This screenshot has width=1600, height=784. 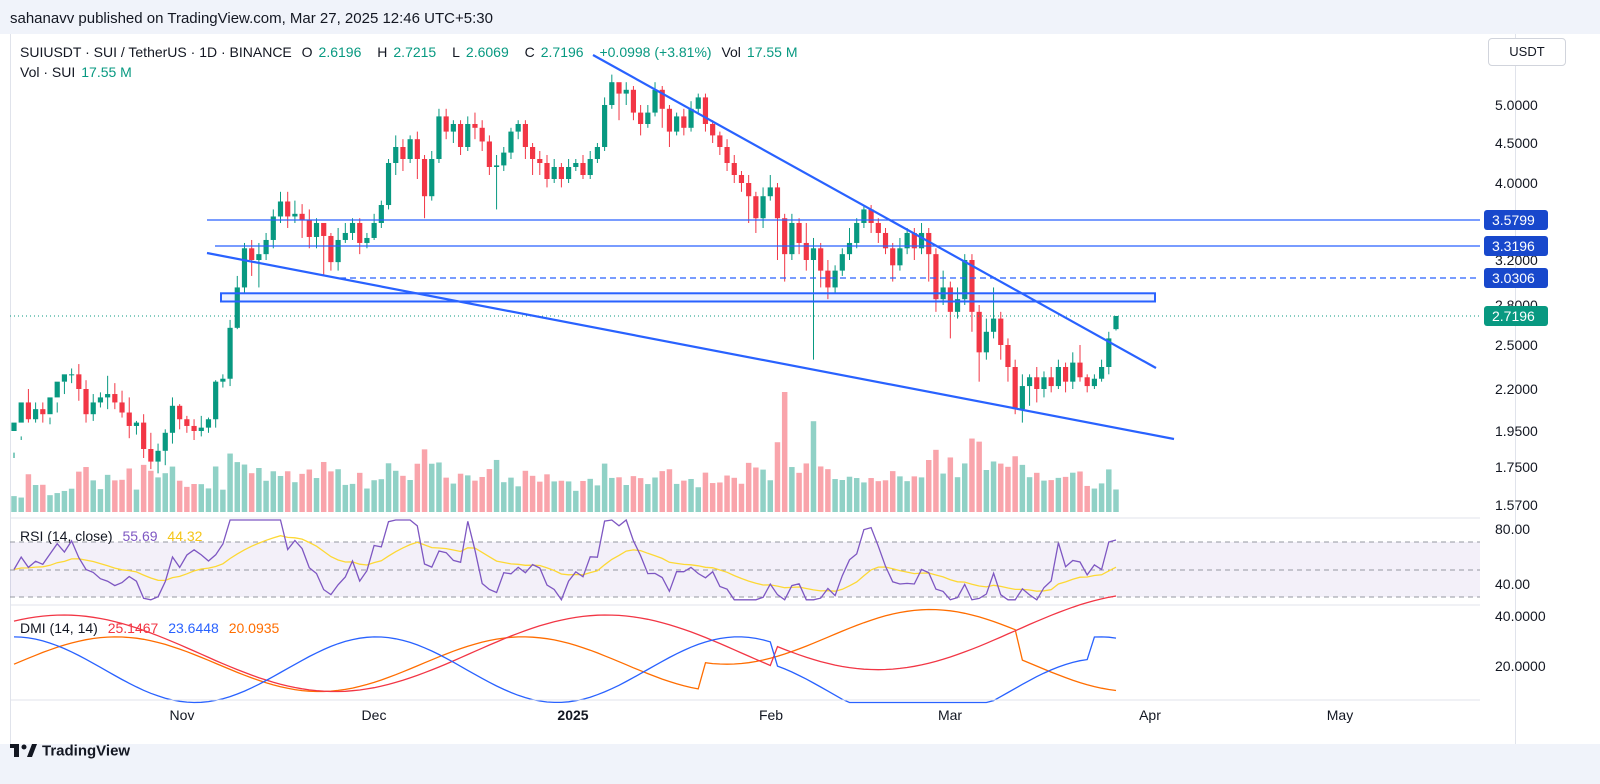 I want to click on price-label-tag: 3.0306, so click(x=1516, y=278).